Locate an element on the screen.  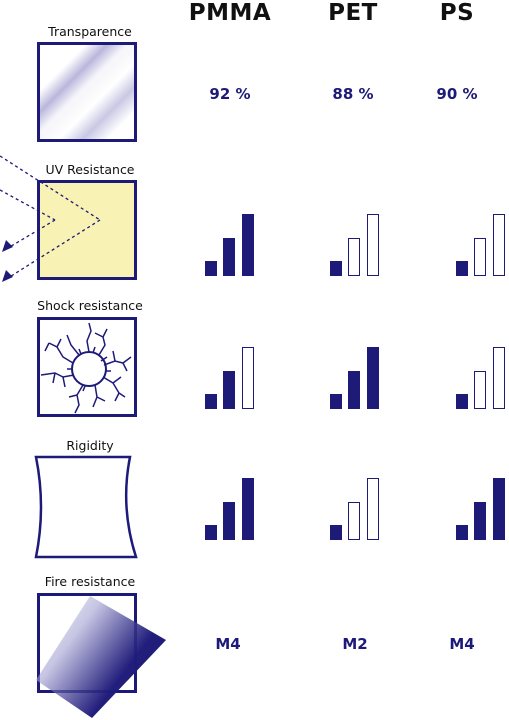
rating-shock-resistance-pet is located at coordinates (360, 378).